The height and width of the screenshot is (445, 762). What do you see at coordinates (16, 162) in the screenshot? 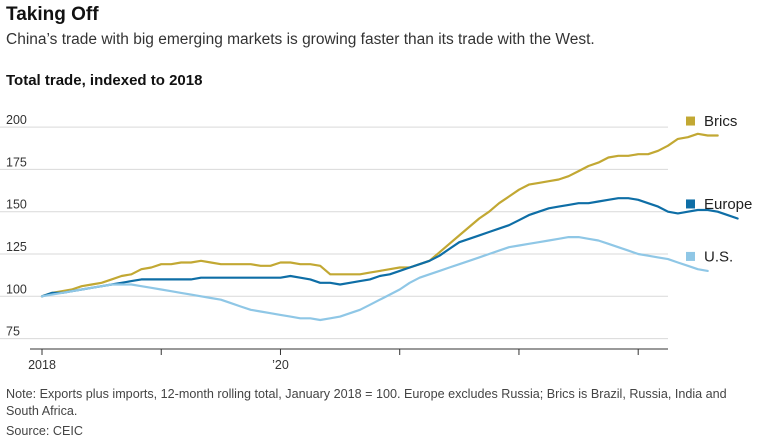
I see `y-tick-label-175: 175` at bounding box center [16, 162].